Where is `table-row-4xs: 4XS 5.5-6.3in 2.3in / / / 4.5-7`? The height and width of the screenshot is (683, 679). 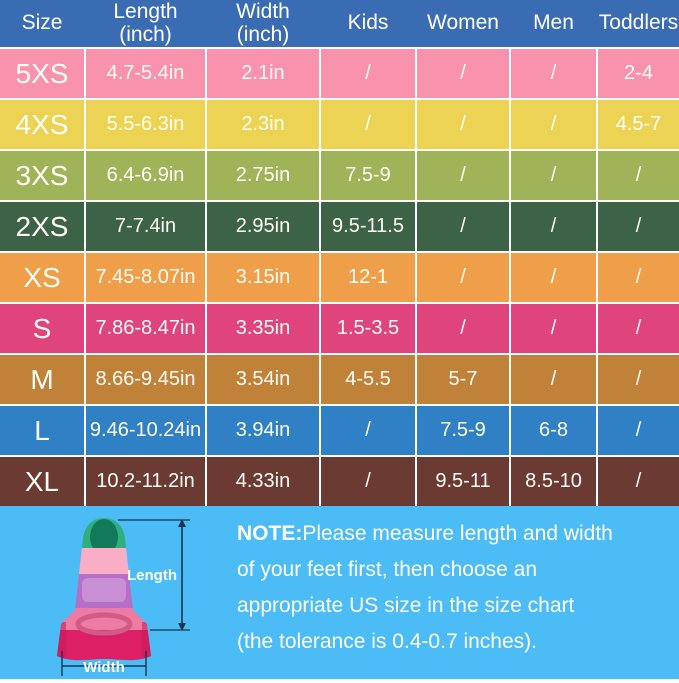
table-row-4xs: 4XS 5.5-6.3in 2.3in / / / 4.5-7 is located at coordinates (339, 124).